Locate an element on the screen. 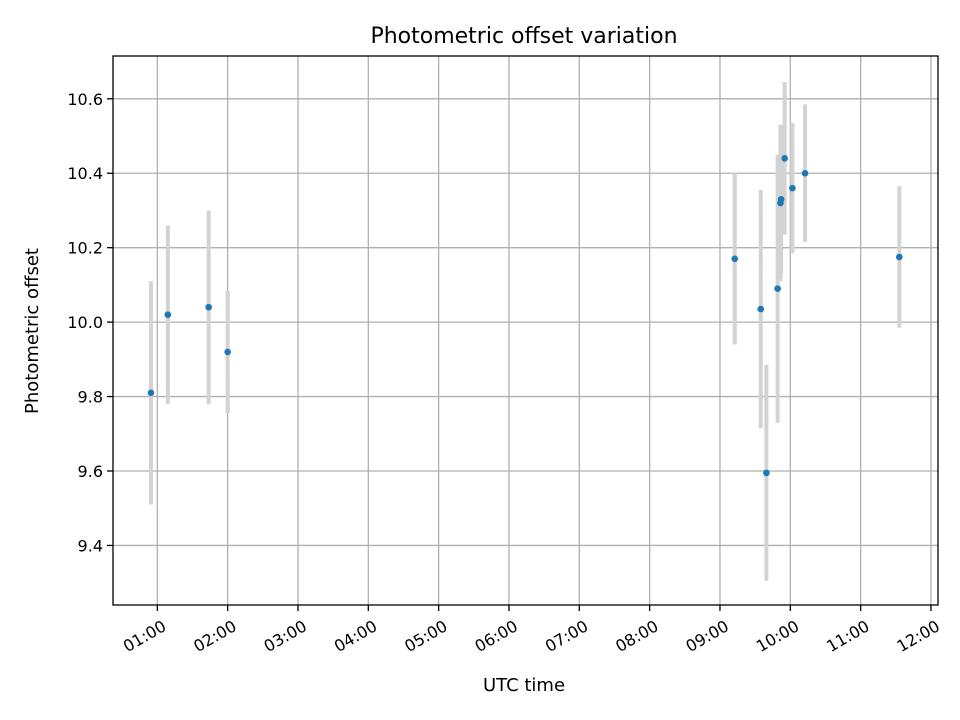 The image size is (960, 720). x-tick-label: 11:00 is located at coordinates (847, 636).